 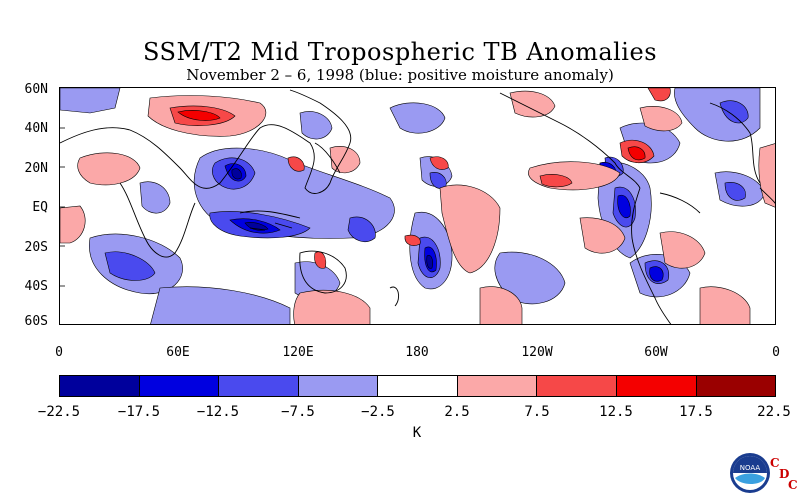 What do you see at coordinates (36, 128) in the screenshot?
I see `lat-label-40n: 40N` at bounding box center [36, 128].